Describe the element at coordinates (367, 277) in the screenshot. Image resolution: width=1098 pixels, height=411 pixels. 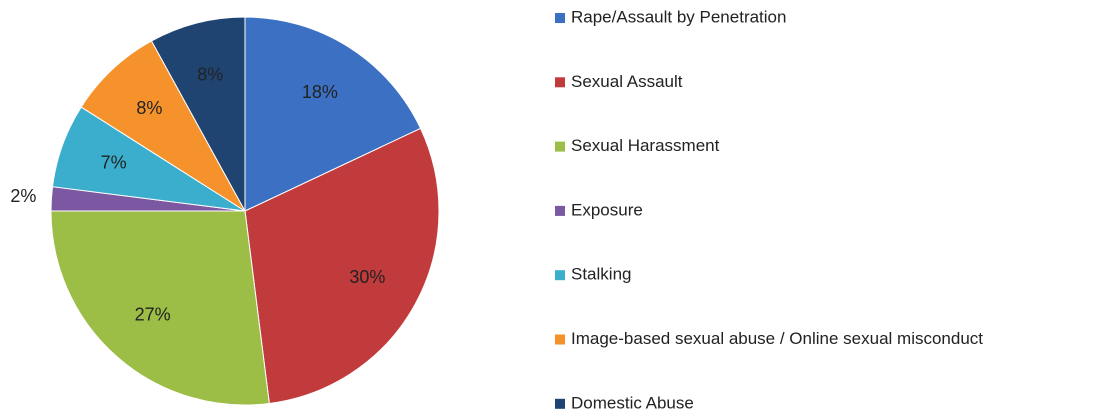
I see `data-label: 30%` at that location.